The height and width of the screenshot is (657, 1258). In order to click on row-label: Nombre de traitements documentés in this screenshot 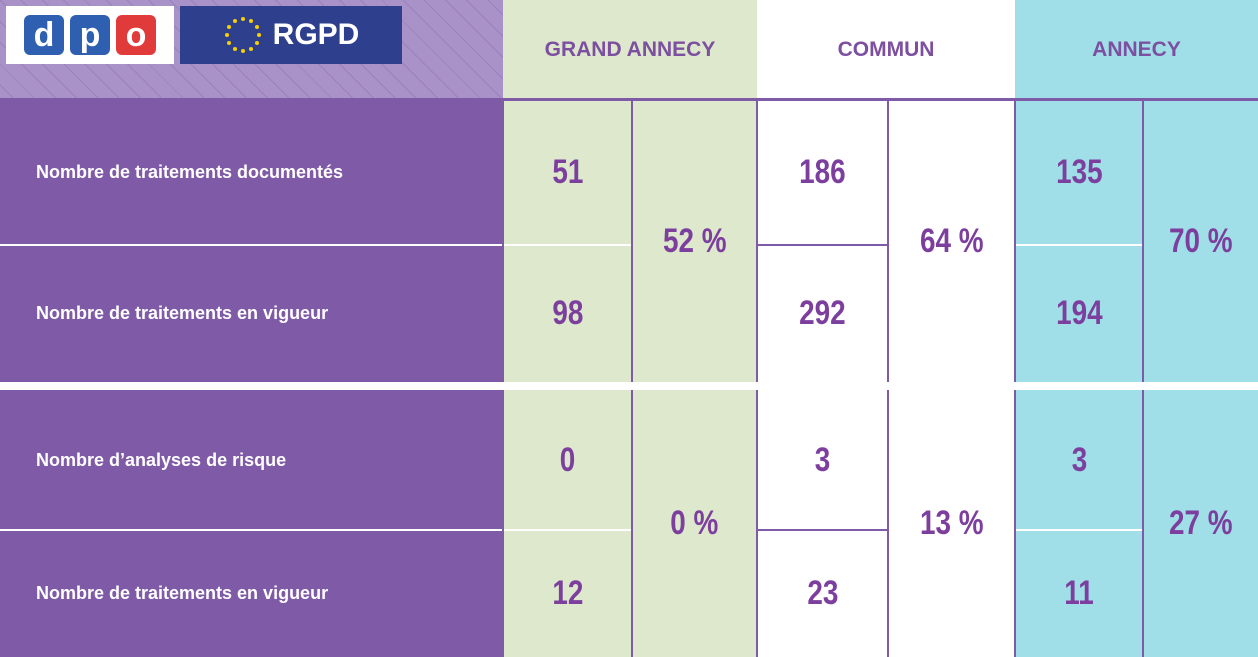, I will do `click(251, 172)`.